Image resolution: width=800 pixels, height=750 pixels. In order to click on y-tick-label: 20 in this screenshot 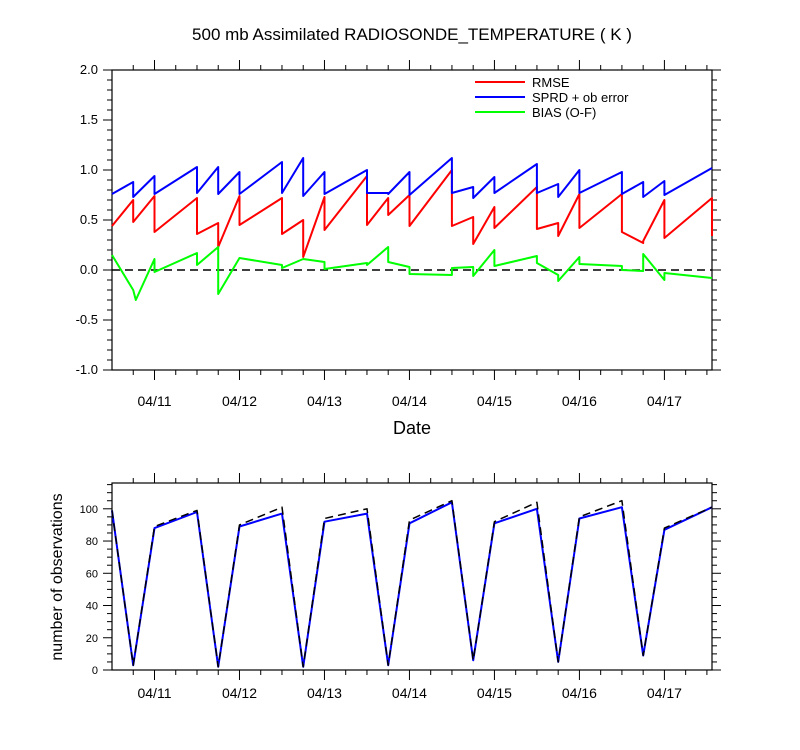, I will do `click(92, 639)`.